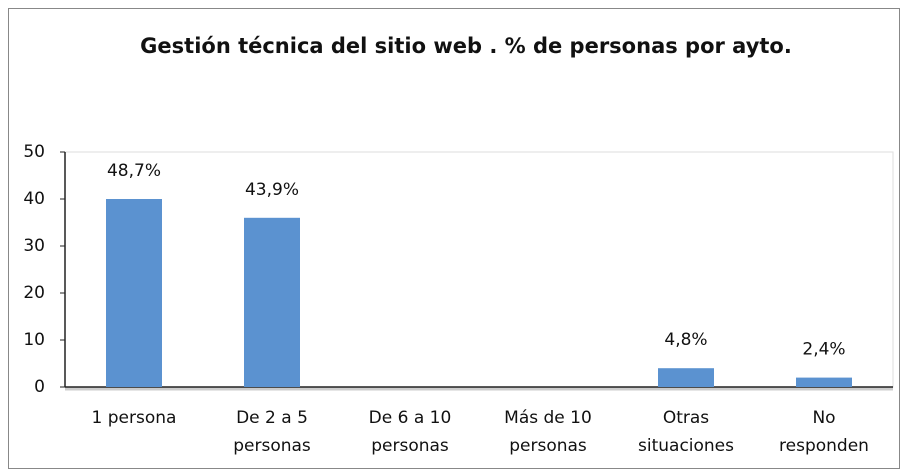 The image size is (909, 470). What do you see at coordinates (134, 418) in the screenshot?
I see `x-tick-label: 1 persona` at bounding box center [134, 418].